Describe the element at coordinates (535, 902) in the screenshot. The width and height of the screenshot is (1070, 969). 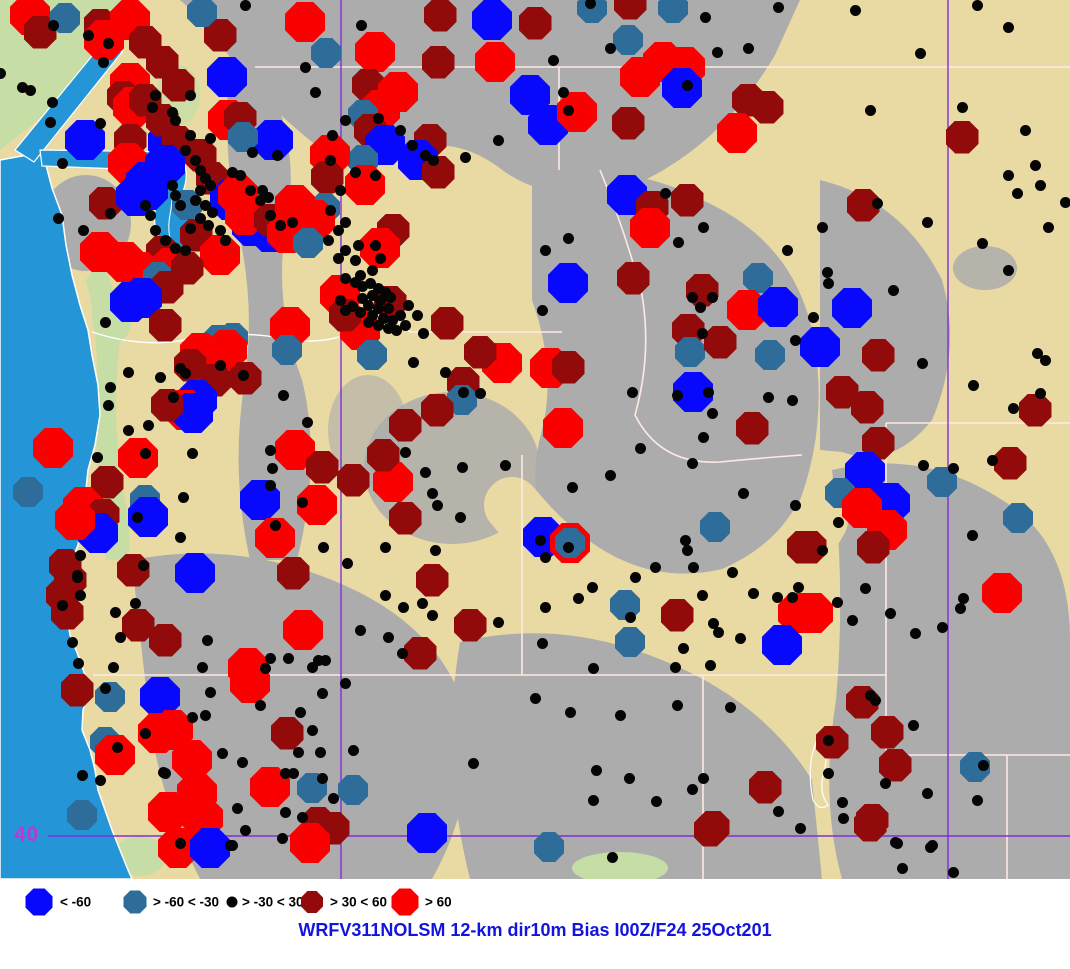
I see `legend-bar: < -60 > -60 < -30 > -30 < 30 > 30 < 60 > 60` at that location.